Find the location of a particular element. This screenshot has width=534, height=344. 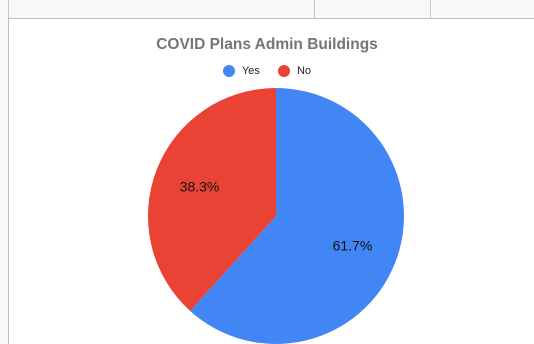

legend-item-yes: Yes is located at coordinates (241, 71).